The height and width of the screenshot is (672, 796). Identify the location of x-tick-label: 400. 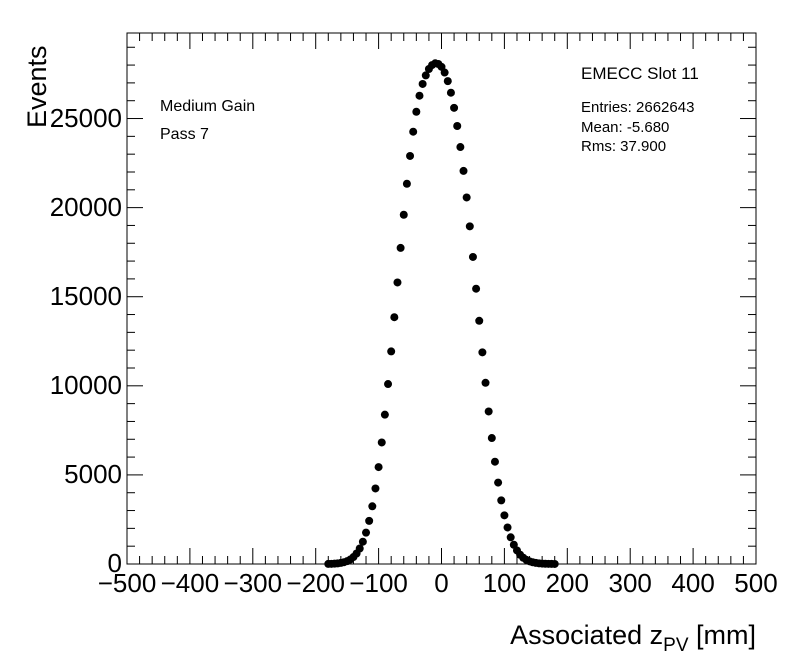
(693, 583).